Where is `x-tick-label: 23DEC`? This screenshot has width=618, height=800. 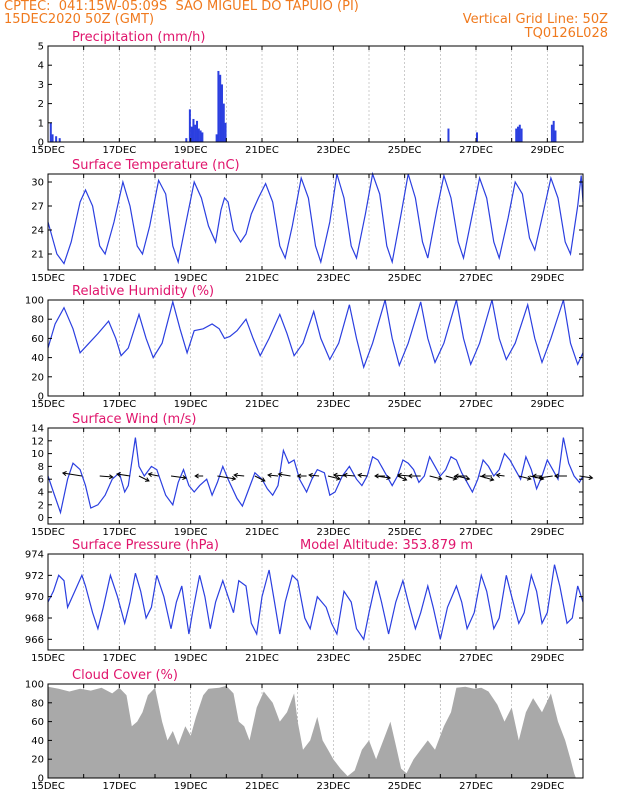
x-tick-label: 23DEC is located at coordinates (333, 278).